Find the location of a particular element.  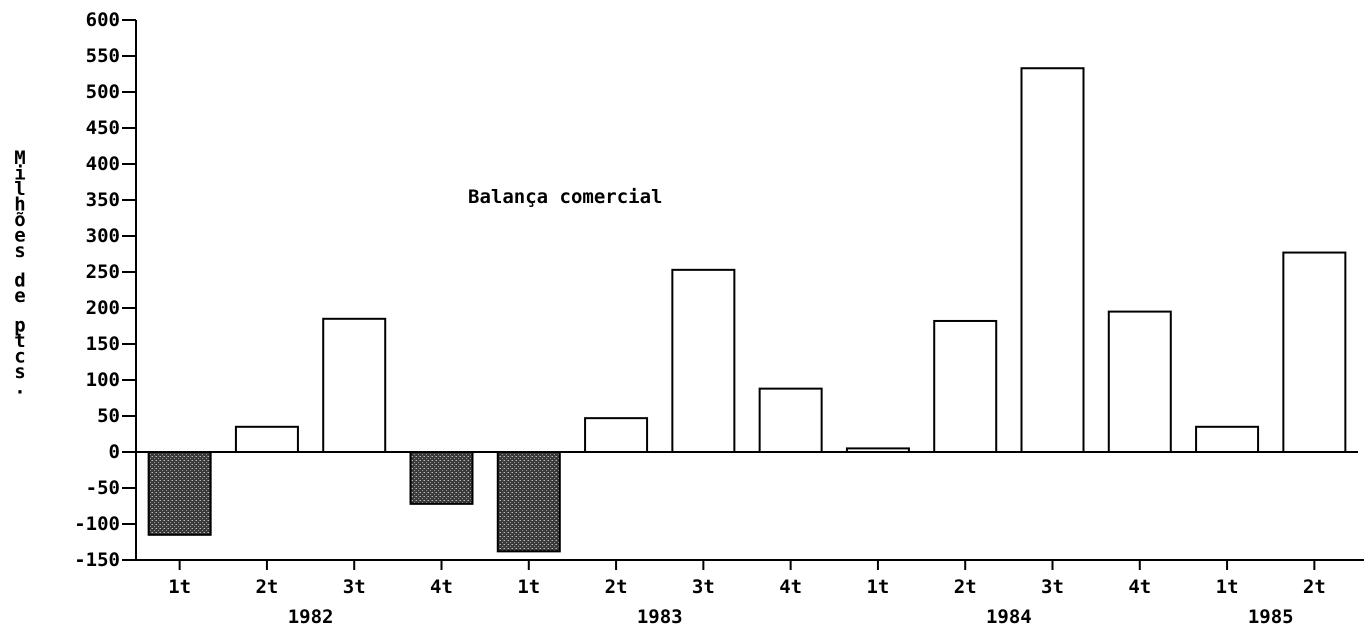

y-tick-label: 550 is located at coordinates (103, 56).